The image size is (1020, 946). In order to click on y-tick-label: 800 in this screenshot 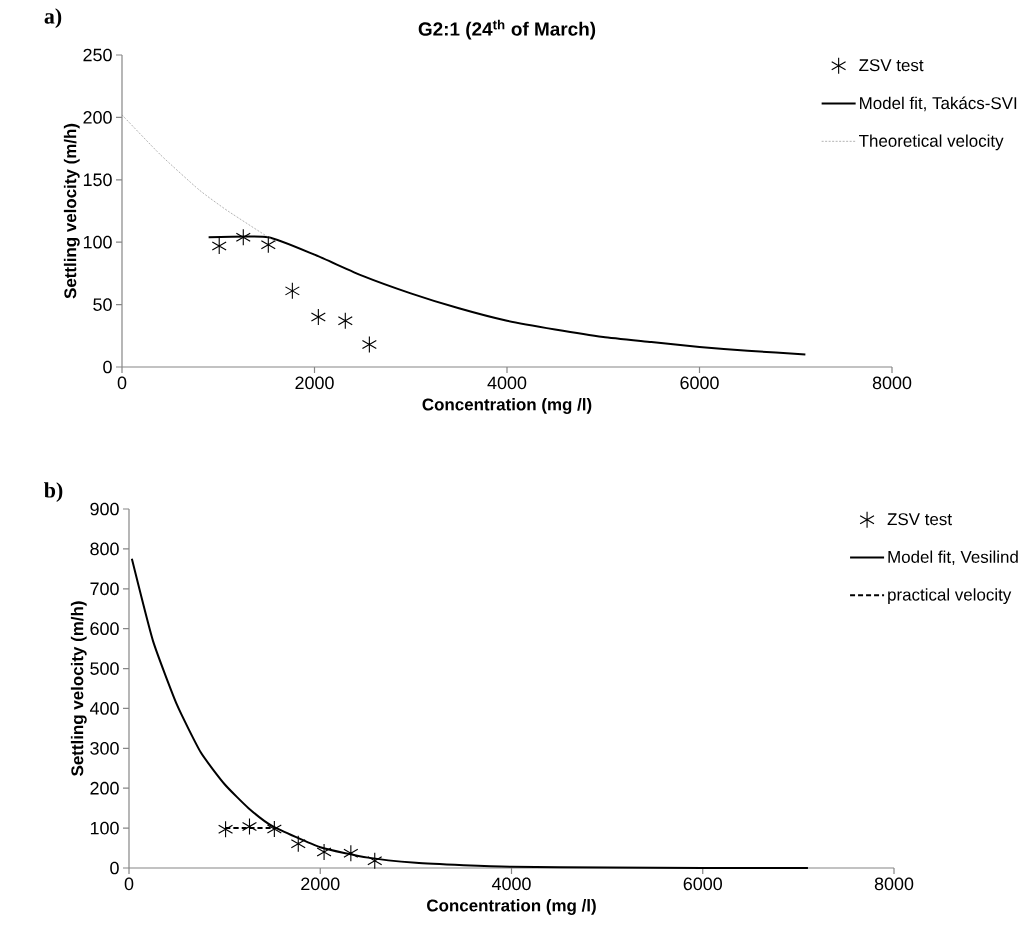, I will do `click(104, 549)`.